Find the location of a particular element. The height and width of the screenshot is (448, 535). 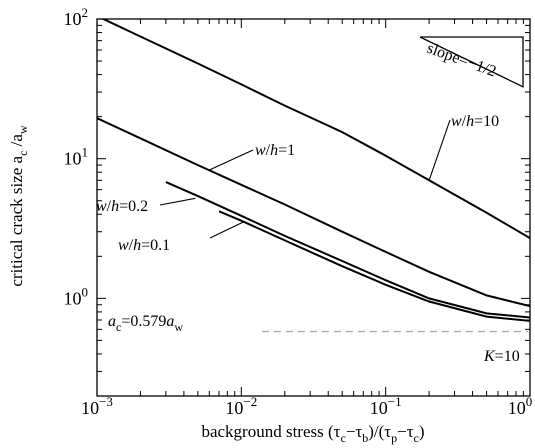

x-tick-label: 10⁻² is located at coordinates (241, 406).